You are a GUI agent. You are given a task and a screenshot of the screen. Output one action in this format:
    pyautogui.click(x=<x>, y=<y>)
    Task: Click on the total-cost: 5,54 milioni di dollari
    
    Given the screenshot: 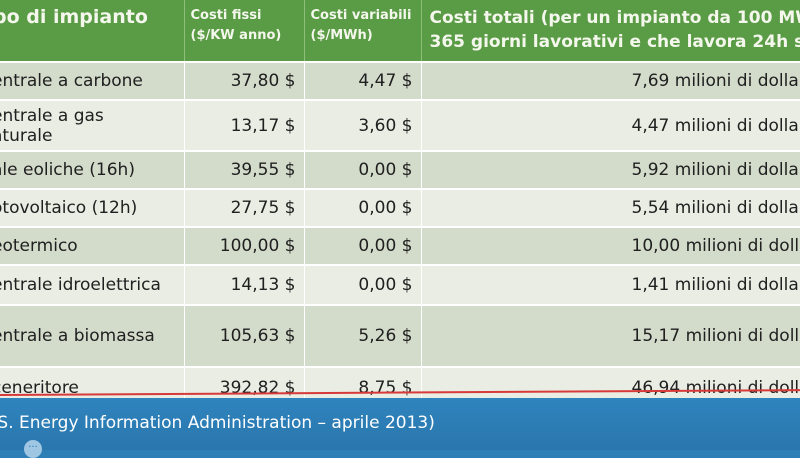 What is the action you would take?
    pyautogui.click(x=610, y=207)
    